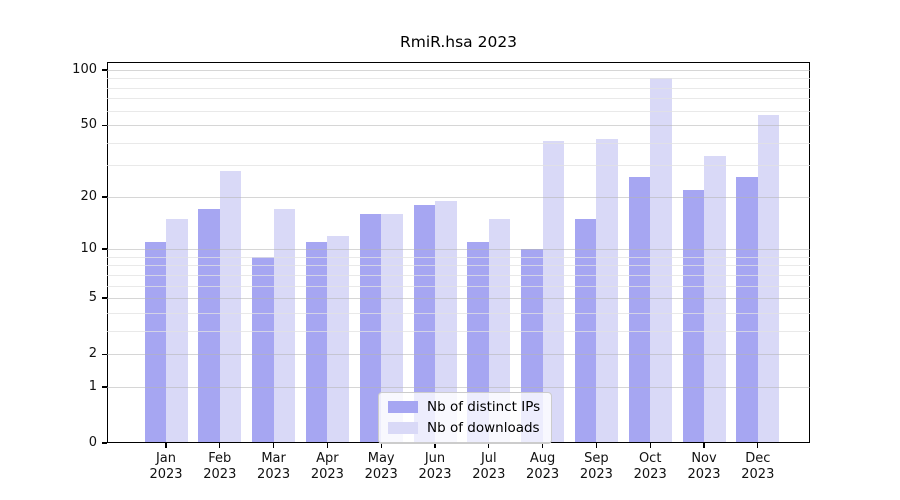  I want to click on bar-distinct-ips-dec, so click(747, 309).